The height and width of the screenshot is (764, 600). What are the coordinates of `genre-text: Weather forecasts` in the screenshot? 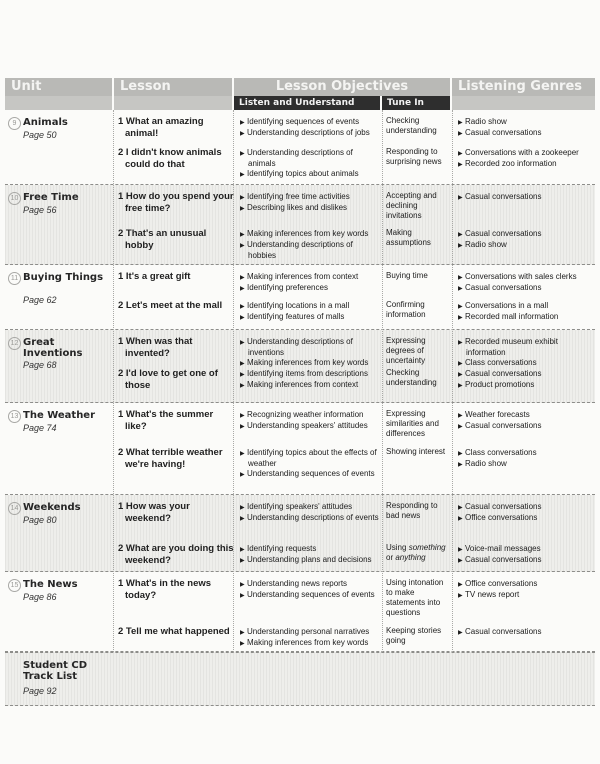 It's located at (497, 414).